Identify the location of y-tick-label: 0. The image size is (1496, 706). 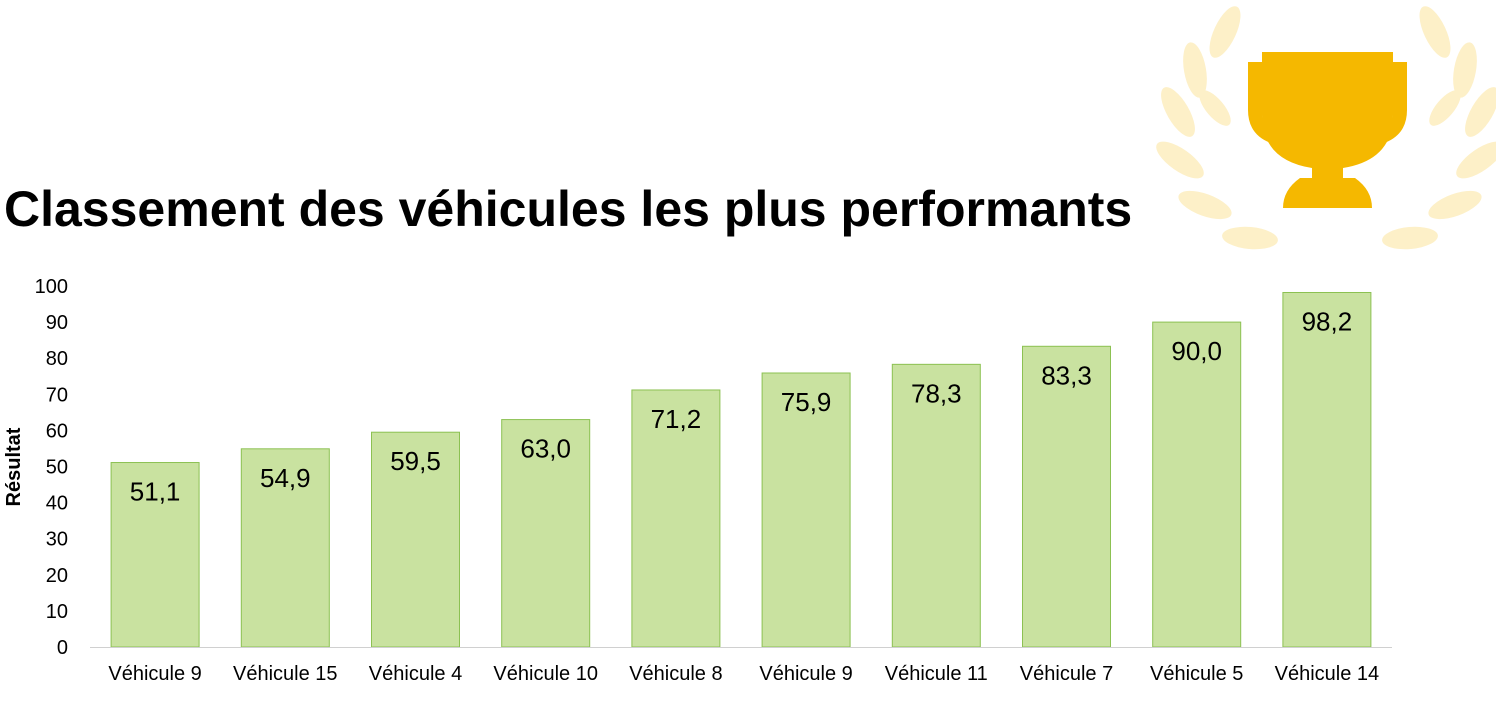
(62, 648).